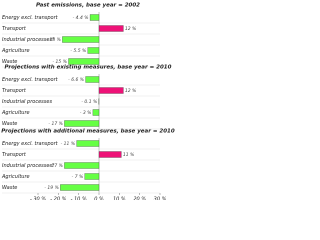 The image size is (320, 240). I want to click on value-label: - 18 %, so click(53, 40).